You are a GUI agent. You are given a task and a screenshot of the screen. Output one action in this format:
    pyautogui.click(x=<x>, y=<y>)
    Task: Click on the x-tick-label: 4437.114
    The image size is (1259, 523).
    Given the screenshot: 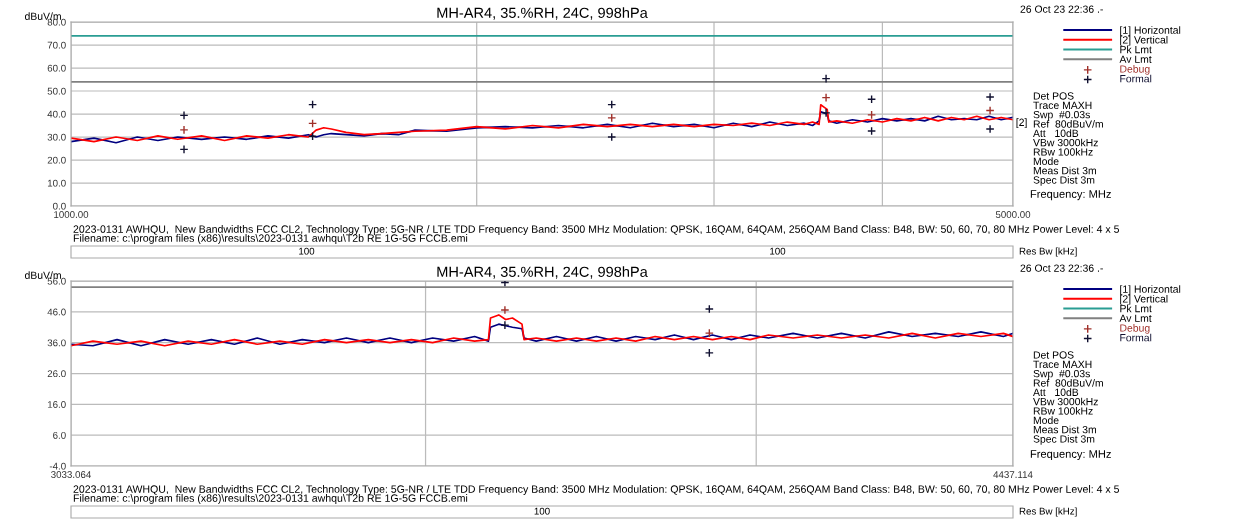 What is the action you would take?
    pyautogui.click(x=1013, y=474)
    